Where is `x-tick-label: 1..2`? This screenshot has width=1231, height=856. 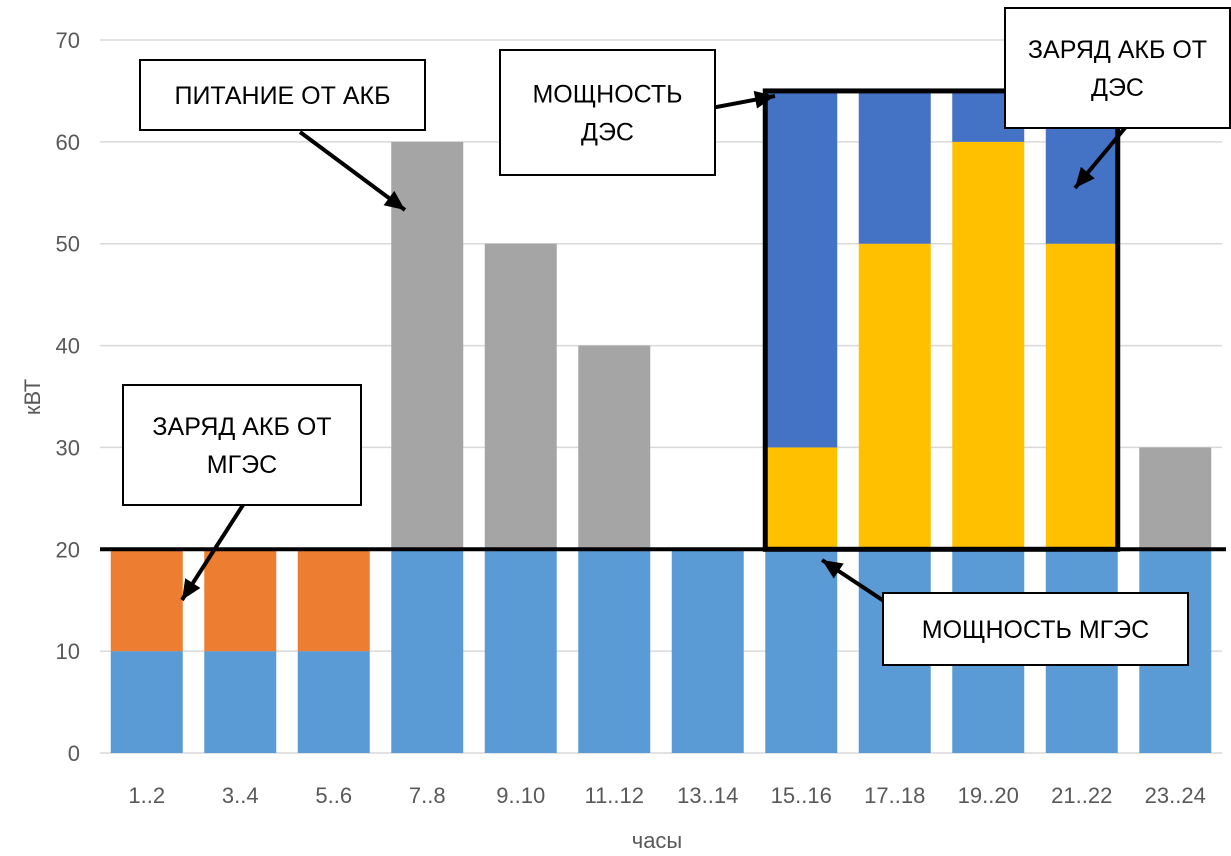
x-tick-label: 1..2 is located at coordinates (146, 795).